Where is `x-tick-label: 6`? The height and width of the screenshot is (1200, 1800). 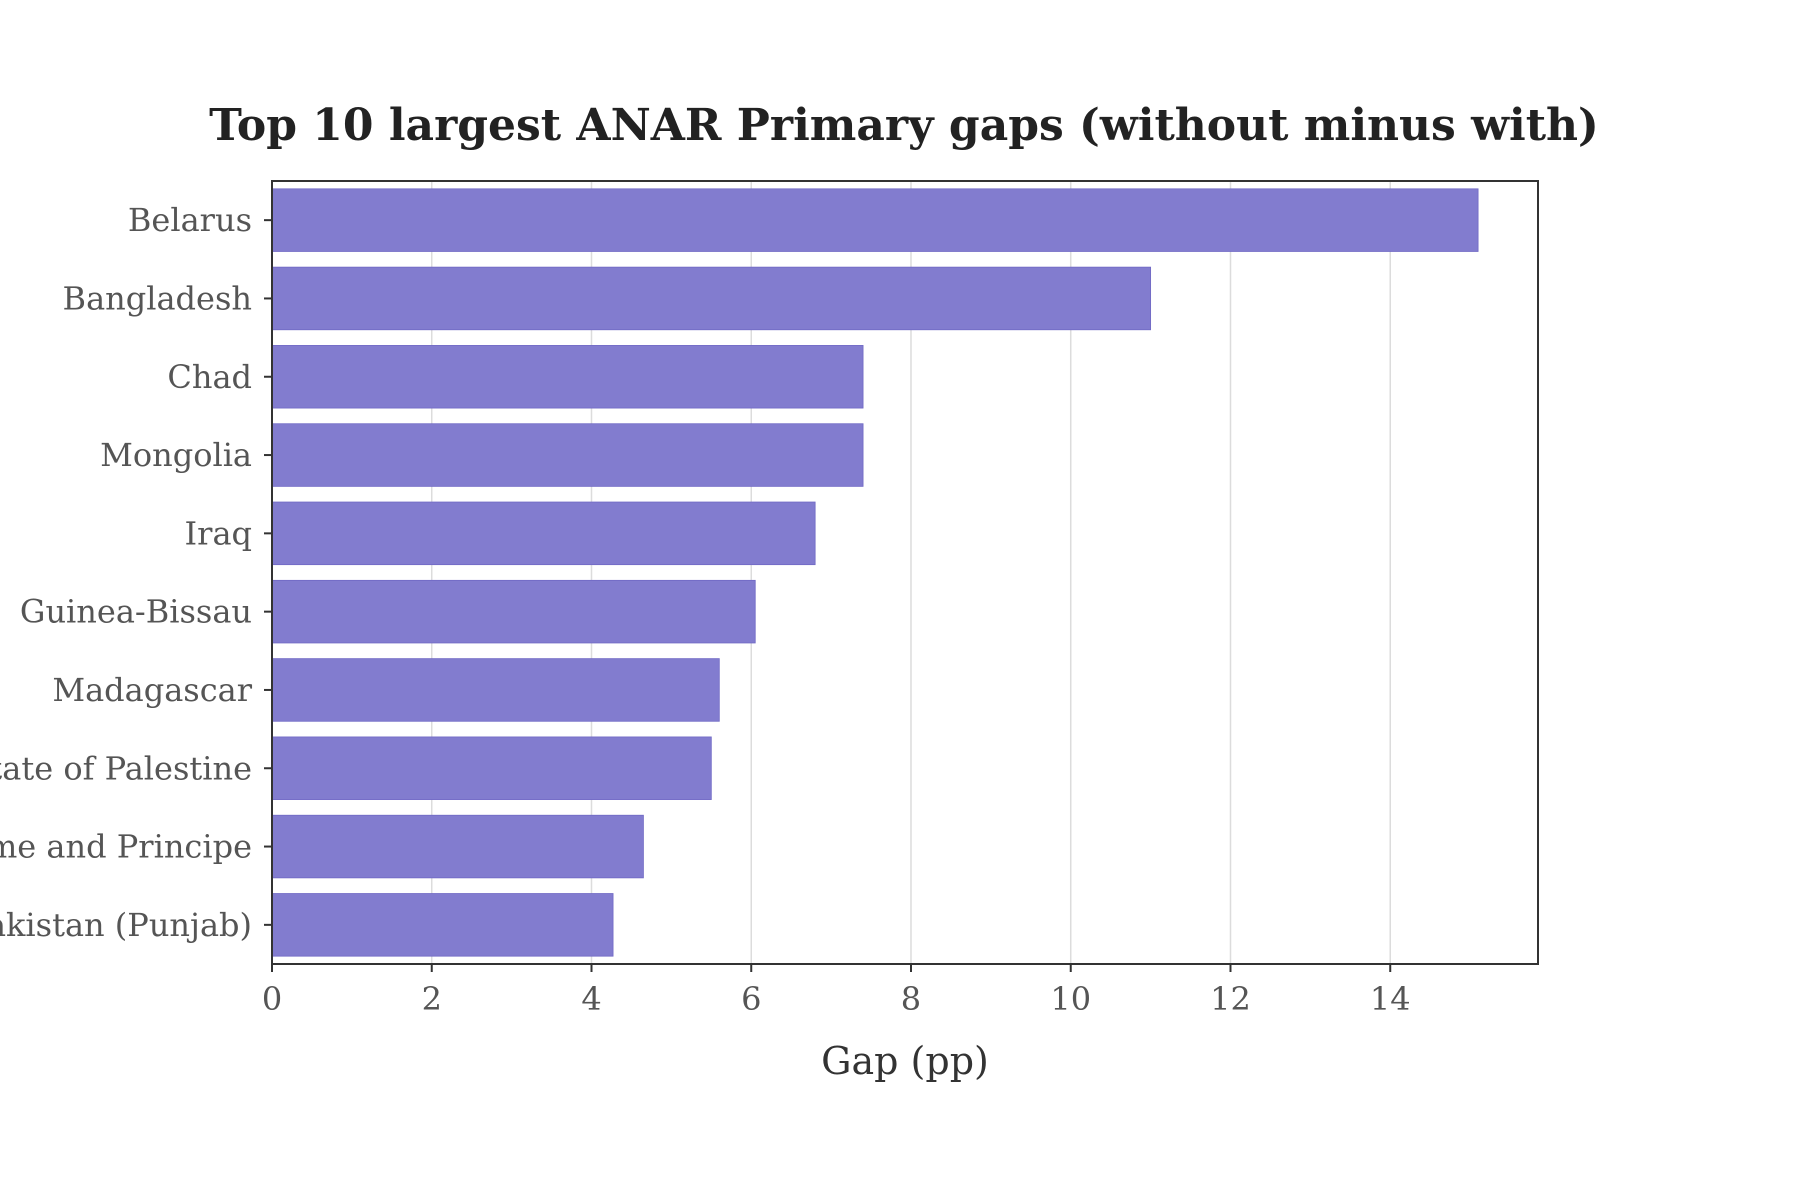
x-tick-label: 6 is located at coordinates (751, 999).